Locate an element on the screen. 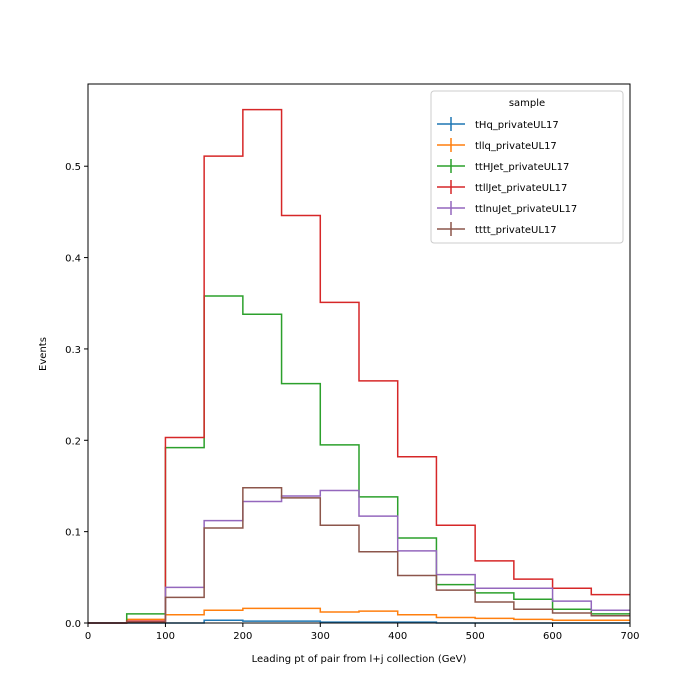 The height and width of the screenshot is (700, 700). x-tick-label: 700 is located at coordinates (629, 636).